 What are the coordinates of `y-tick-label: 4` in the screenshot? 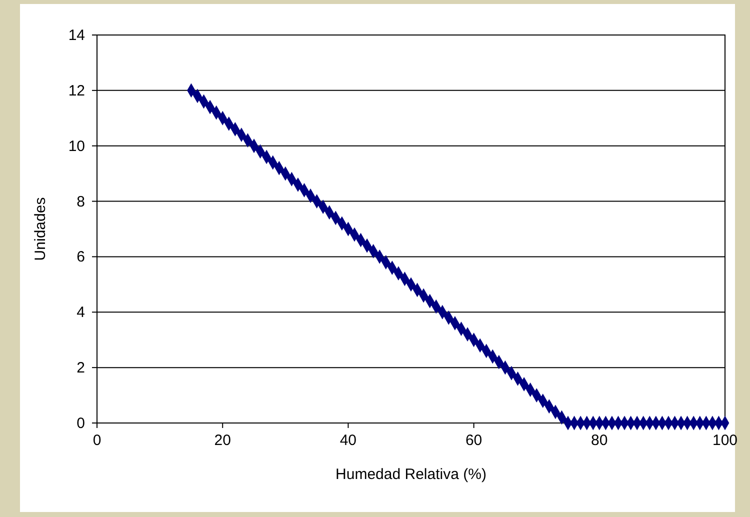 It's located at (80, 313).